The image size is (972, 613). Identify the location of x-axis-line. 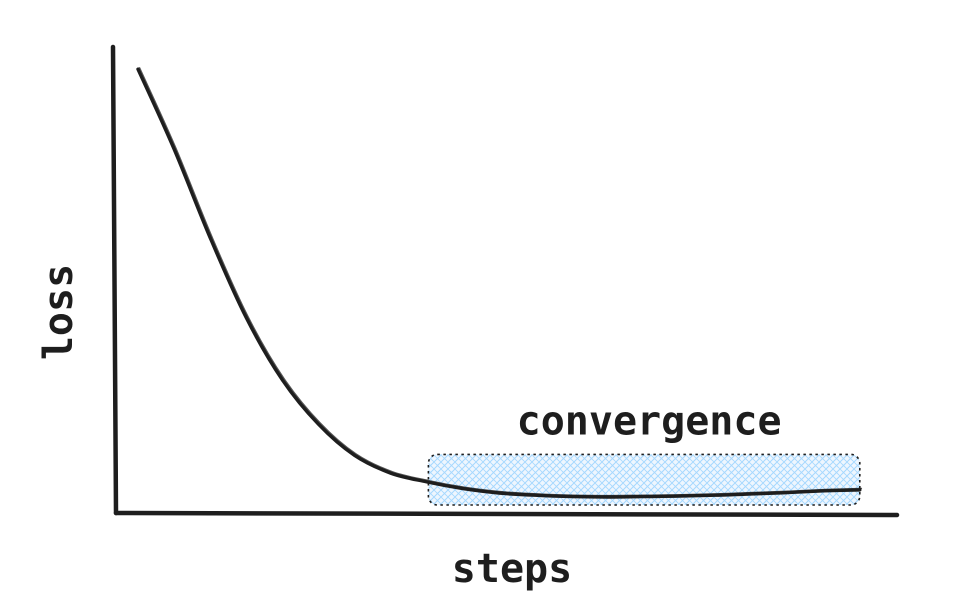
(506, 514).